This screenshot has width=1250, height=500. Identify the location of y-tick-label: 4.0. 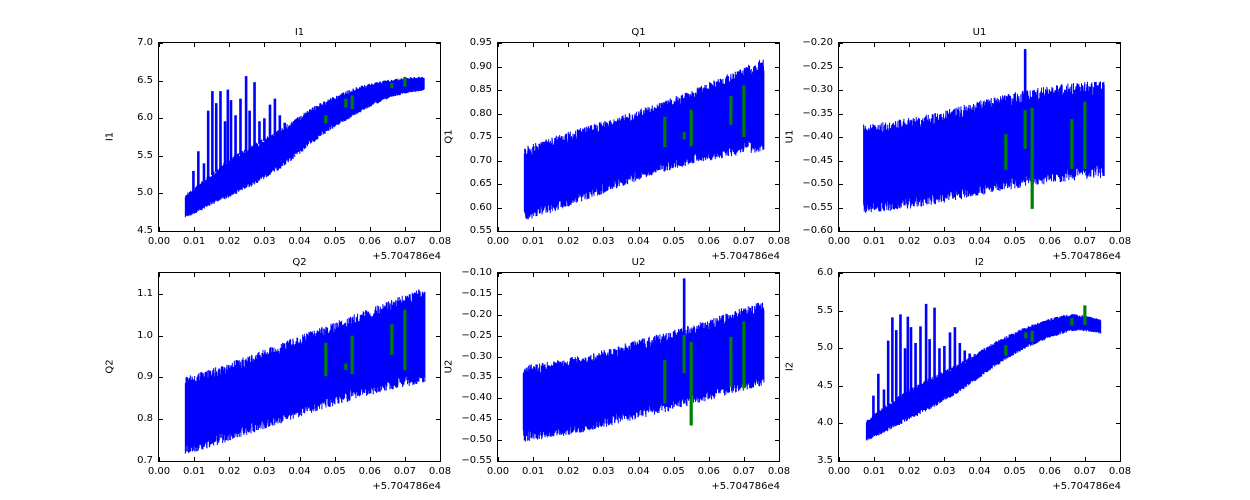
(825, 423).